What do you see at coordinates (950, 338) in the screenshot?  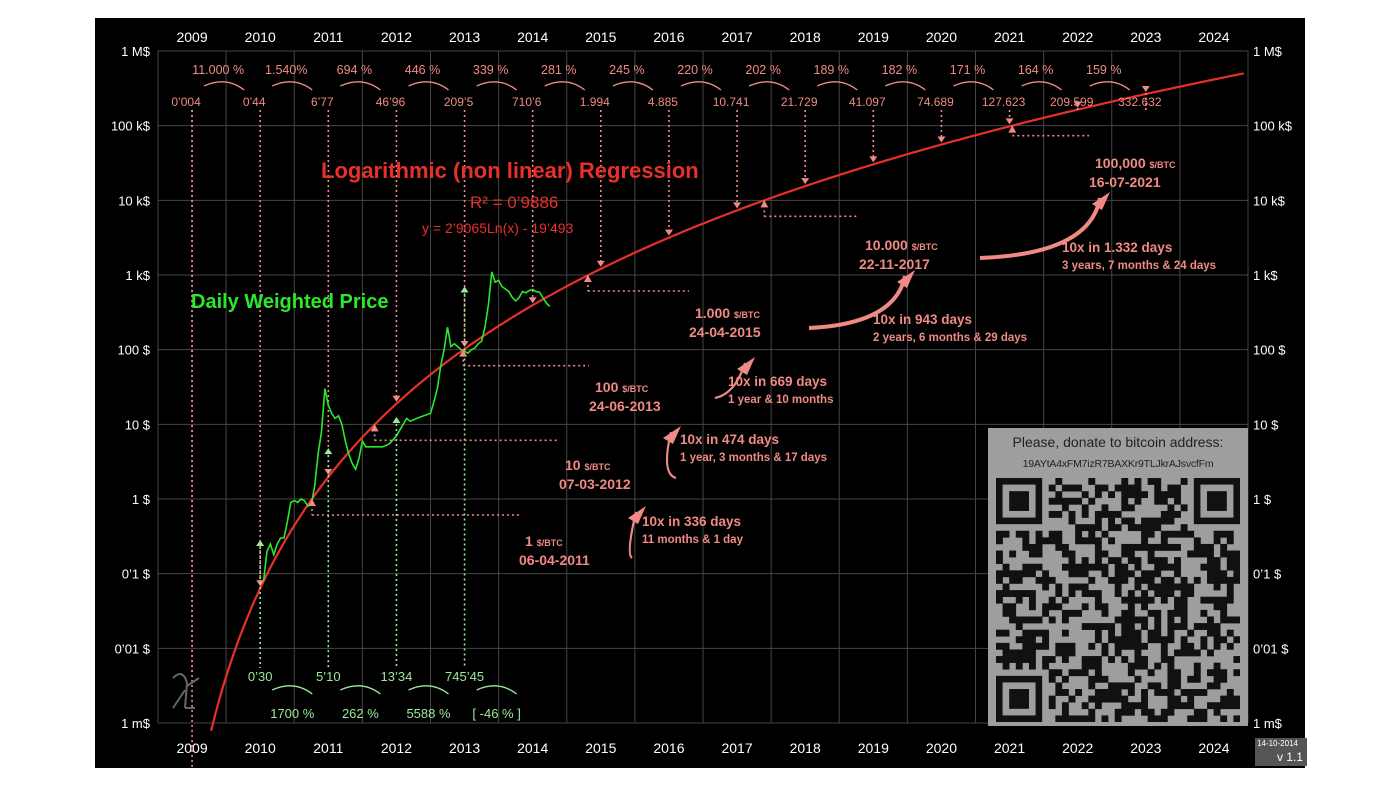 I see `milestone-gap-detail: 2 years, 6 months & 29 days` at bounding box center [950, 338].